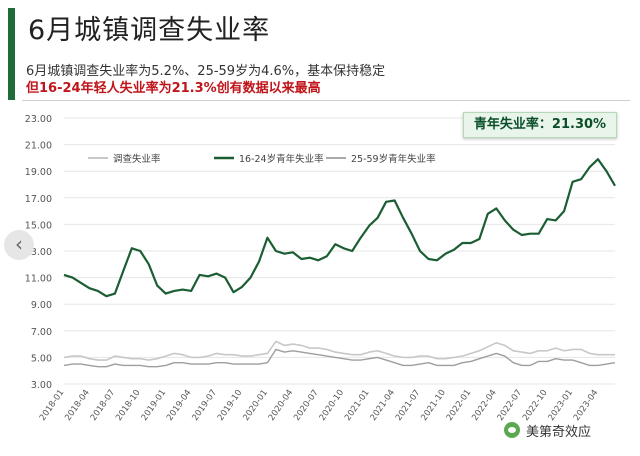  Describe the element at coordinates (128, 405) in the screenshot. I see `x-tick-label: 2018-10` at that location.